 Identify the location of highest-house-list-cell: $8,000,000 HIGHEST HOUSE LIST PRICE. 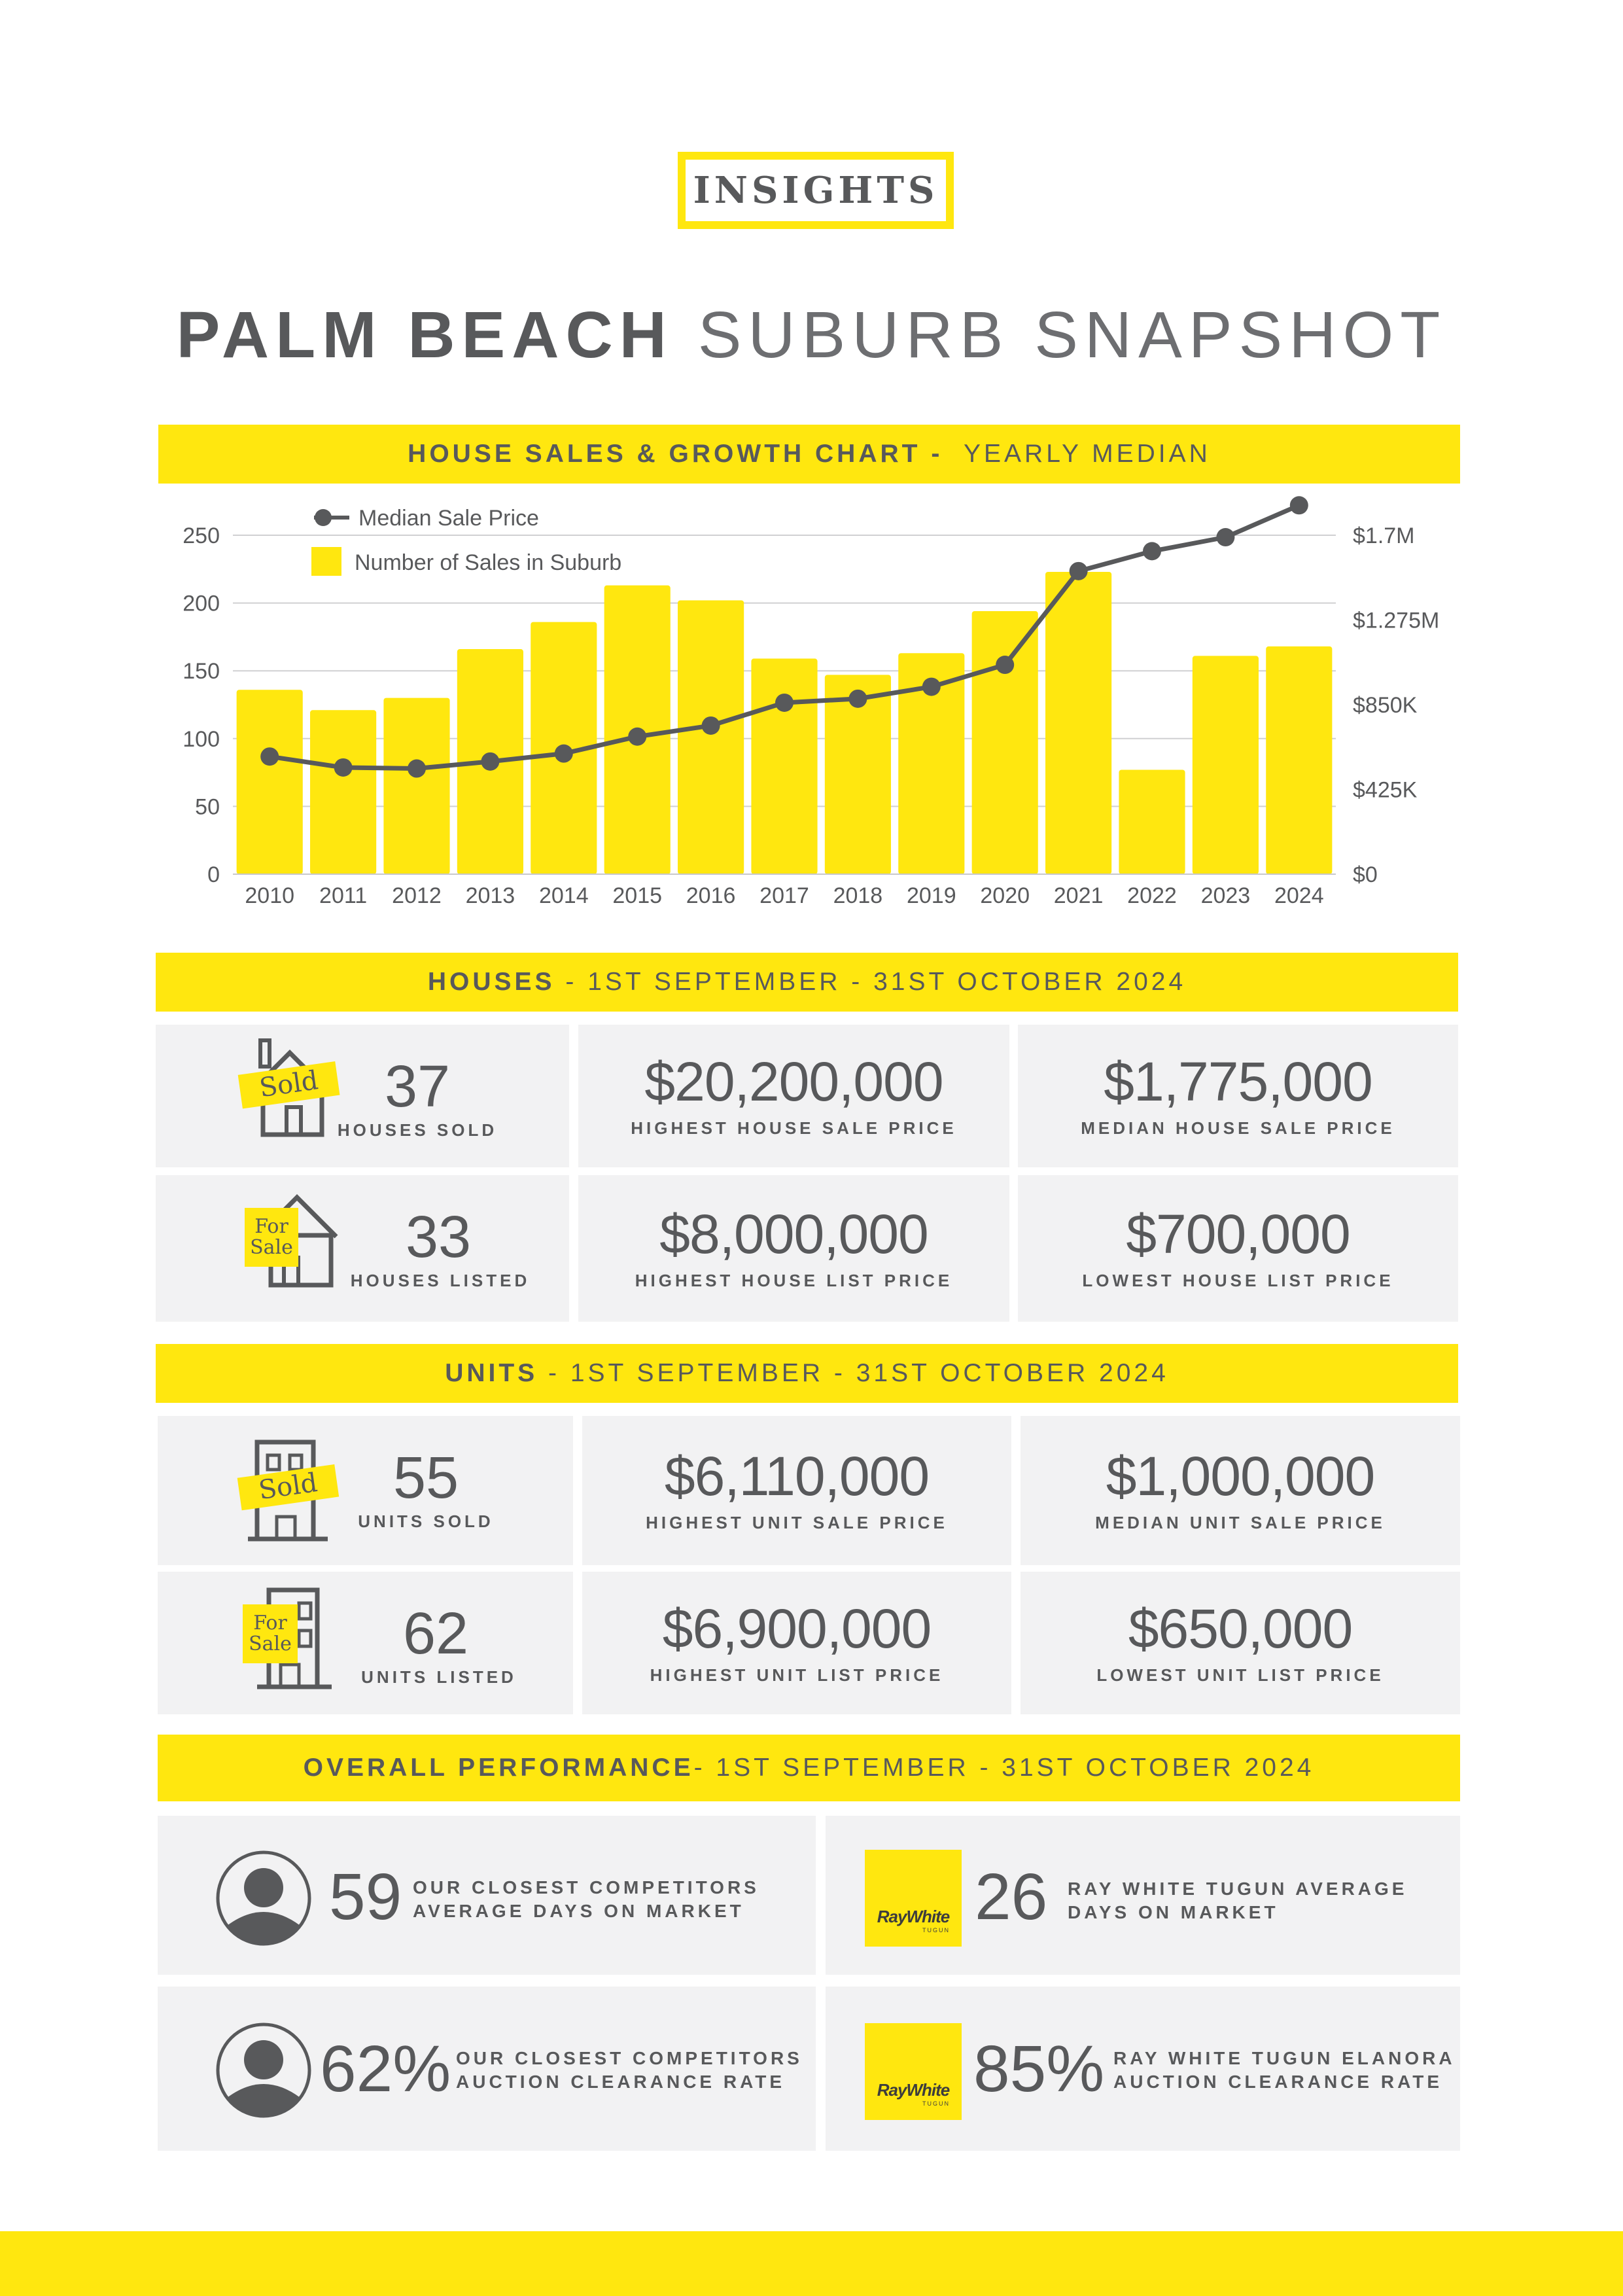
(794, 1248).